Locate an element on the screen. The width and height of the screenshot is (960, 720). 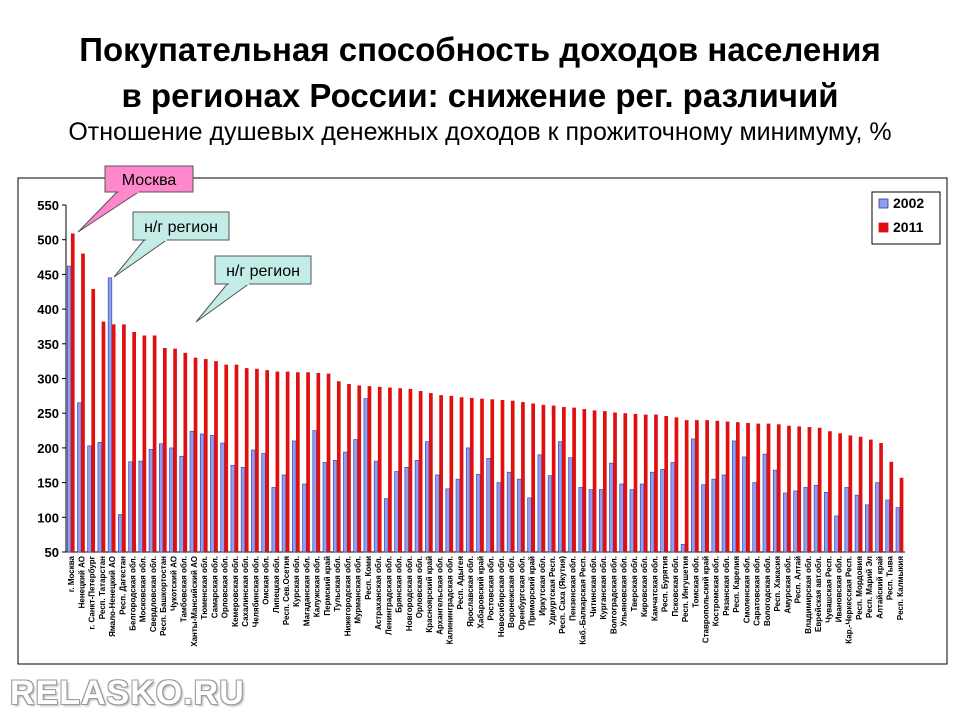
x-tick-label: Респ. Тыва is located at coordinates (890, 577).